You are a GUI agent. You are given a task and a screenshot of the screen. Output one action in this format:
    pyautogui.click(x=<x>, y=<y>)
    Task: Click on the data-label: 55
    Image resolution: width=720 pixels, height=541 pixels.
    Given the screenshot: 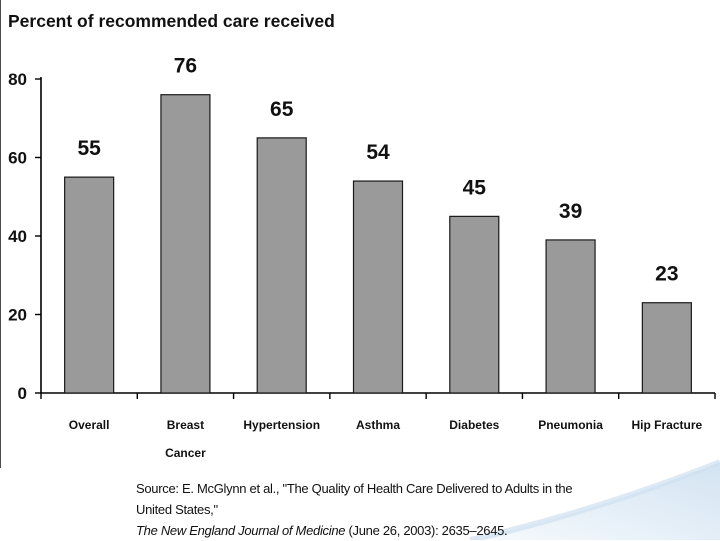 What is the action you would take?
    pyautogui.click(x=89, y=148)
    